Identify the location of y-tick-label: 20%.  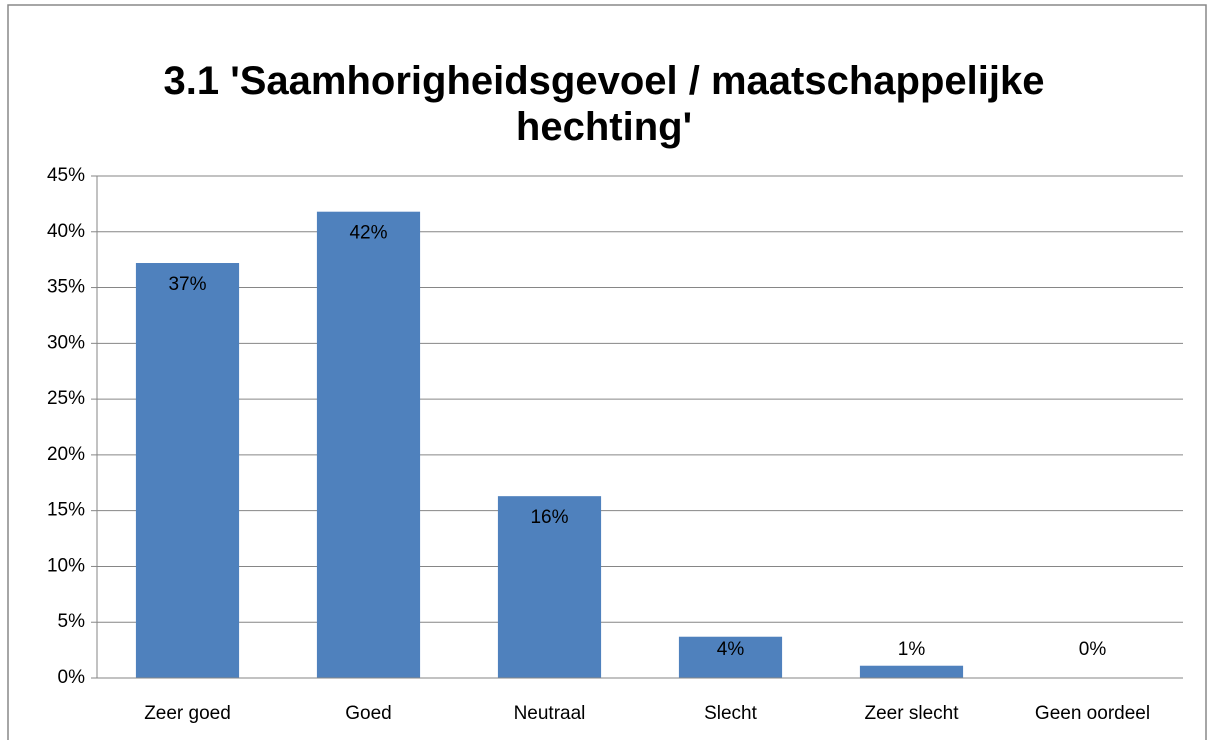
(66, 454).